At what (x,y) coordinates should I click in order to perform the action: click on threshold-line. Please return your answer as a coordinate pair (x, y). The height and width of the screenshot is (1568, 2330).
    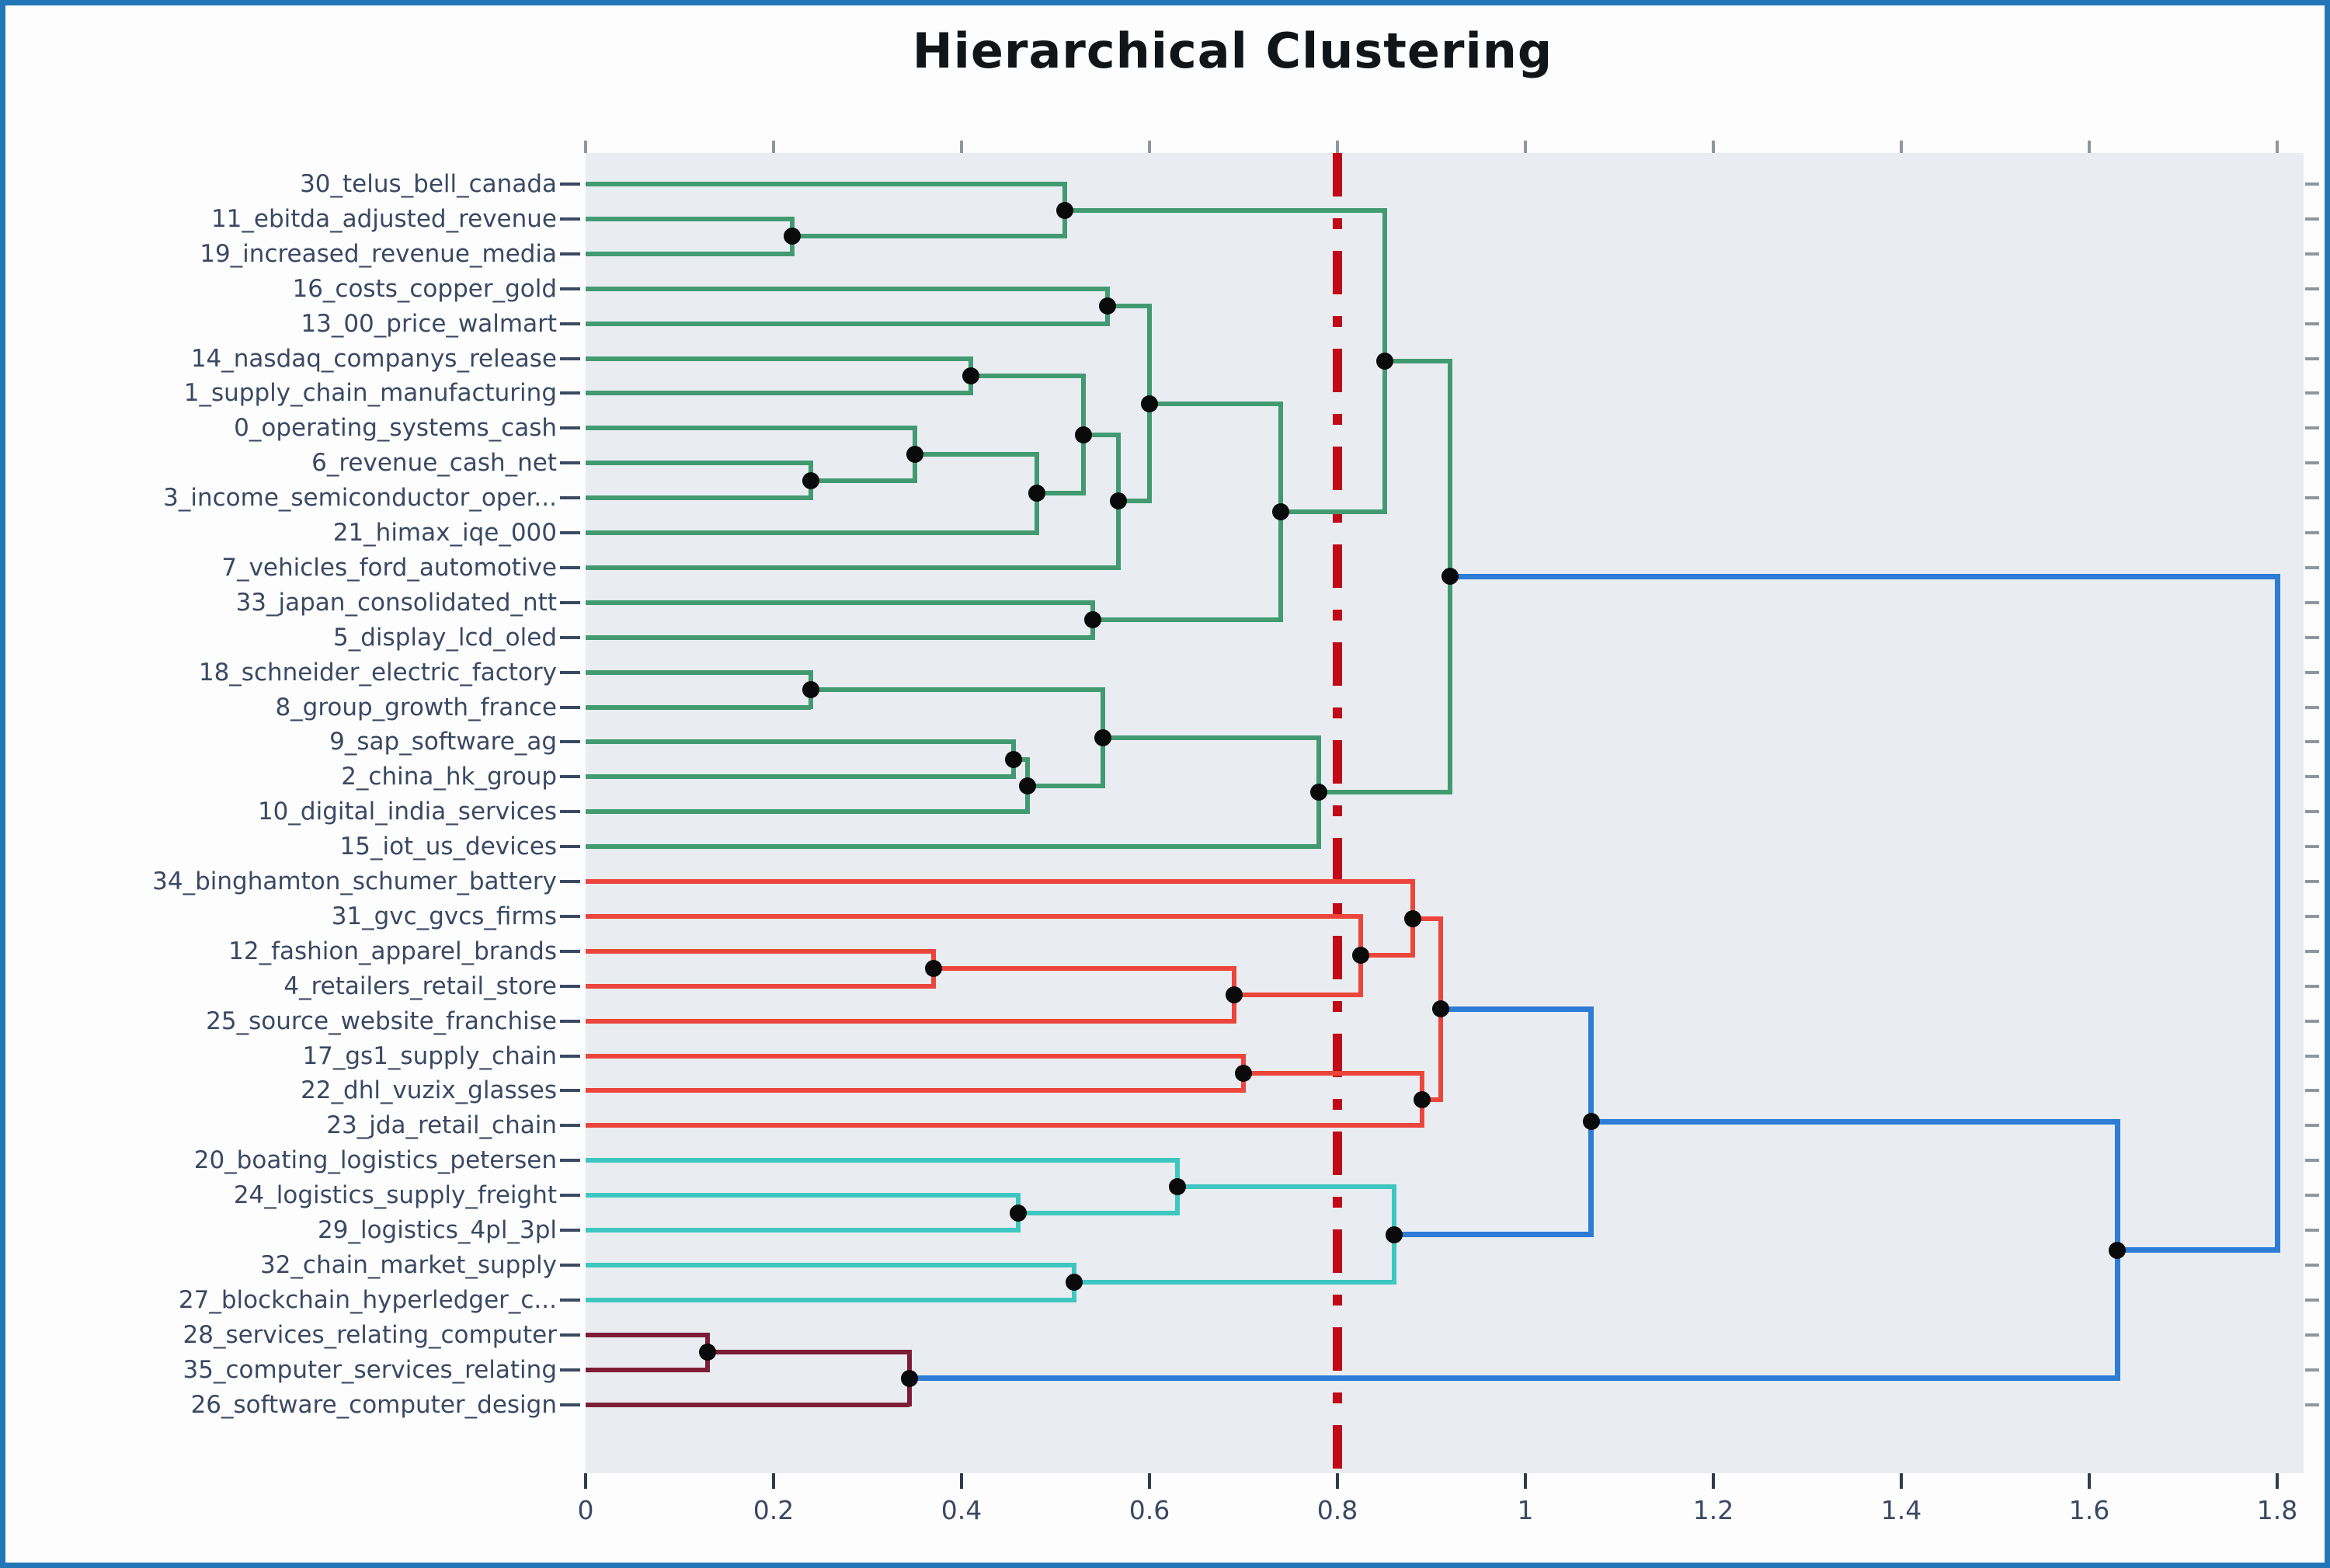
    Looking at the image, I should click on (1337, 813).